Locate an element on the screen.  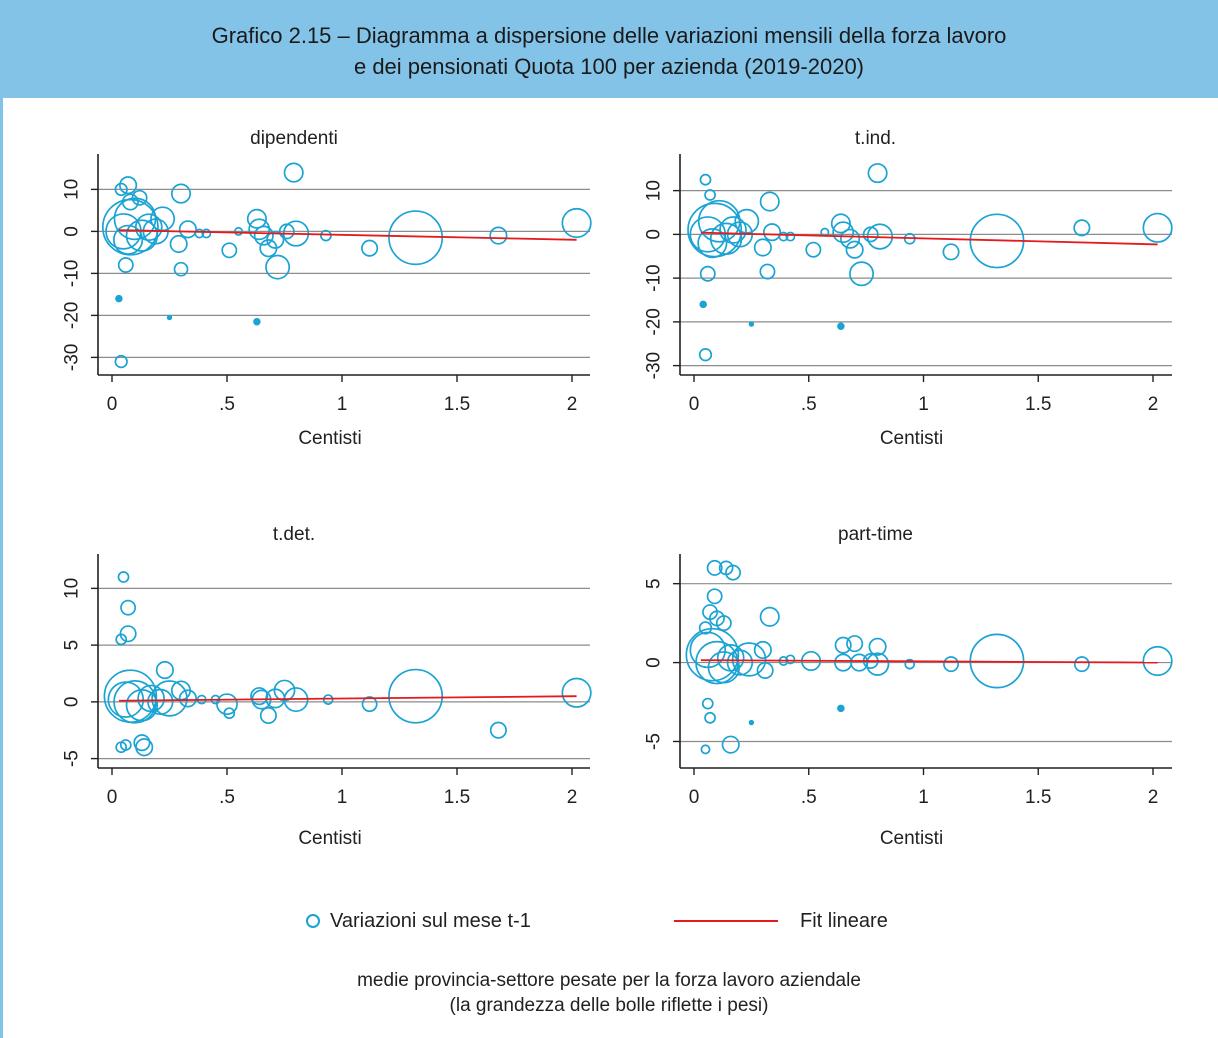
legend-bubbles: Variazioni sul mese t-1 is located at coordinates (418, 921).